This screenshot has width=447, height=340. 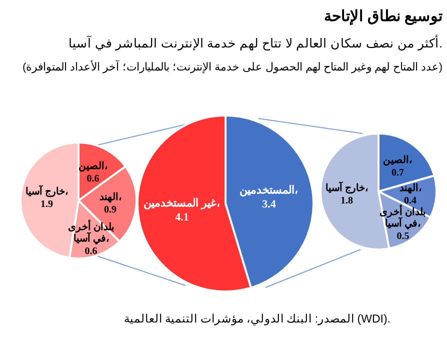 What do you see at coordinates (346, 201) in the screenshot?
I see `data-label: 1.8` at bounding box center [346, 201].